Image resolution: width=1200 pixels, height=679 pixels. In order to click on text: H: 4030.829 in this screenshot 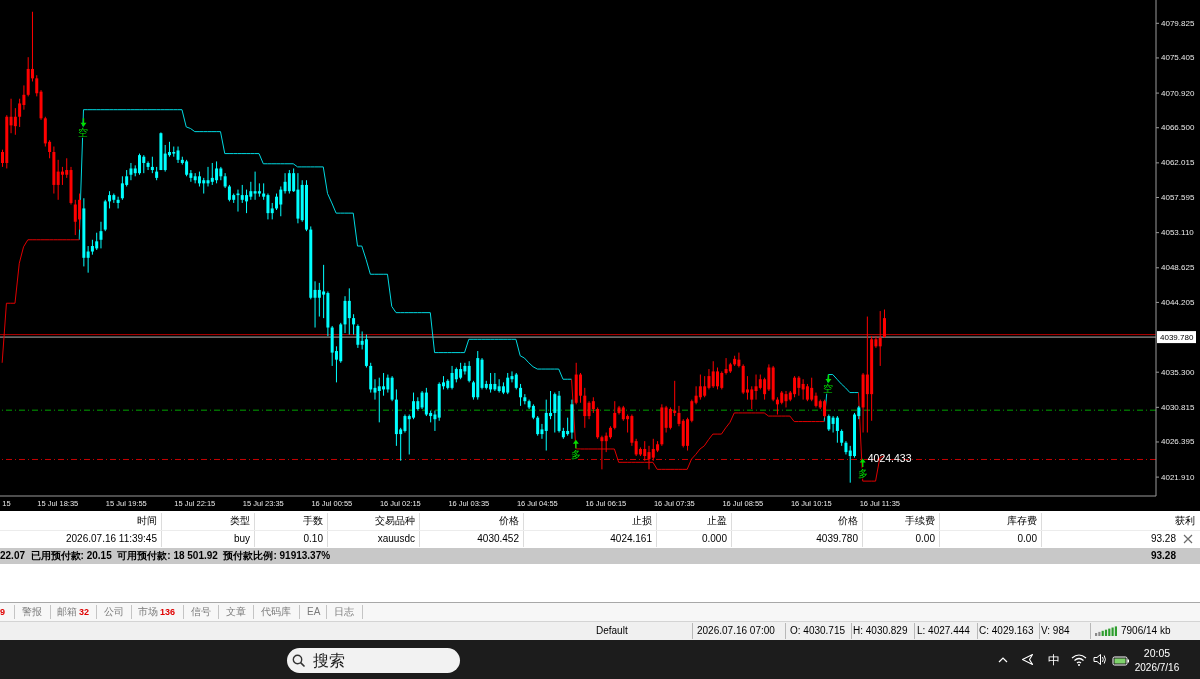, I will do `click(880, 631)`.